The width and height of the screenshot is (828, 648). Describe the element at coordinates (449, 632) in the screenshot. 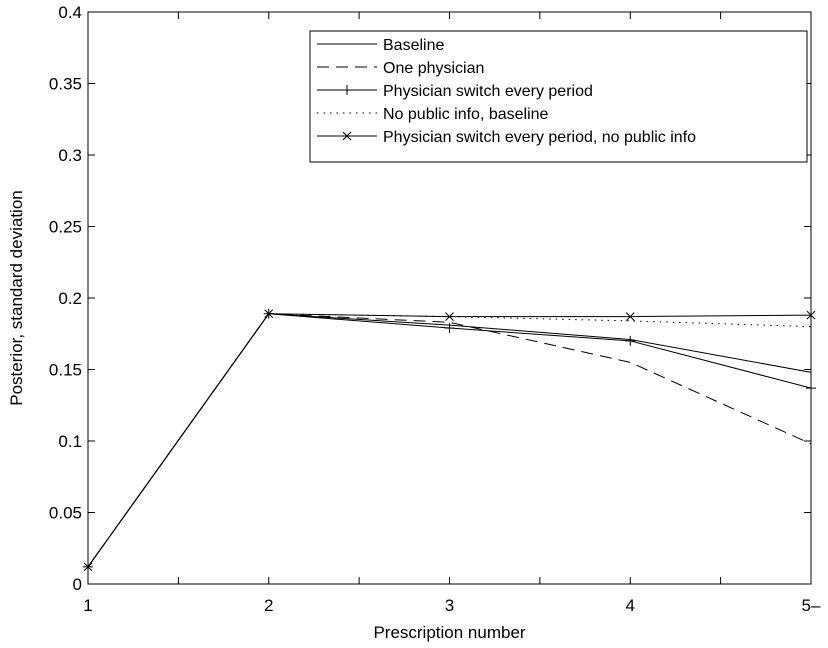

I see `x-axis-label: Prescription number` at that location.